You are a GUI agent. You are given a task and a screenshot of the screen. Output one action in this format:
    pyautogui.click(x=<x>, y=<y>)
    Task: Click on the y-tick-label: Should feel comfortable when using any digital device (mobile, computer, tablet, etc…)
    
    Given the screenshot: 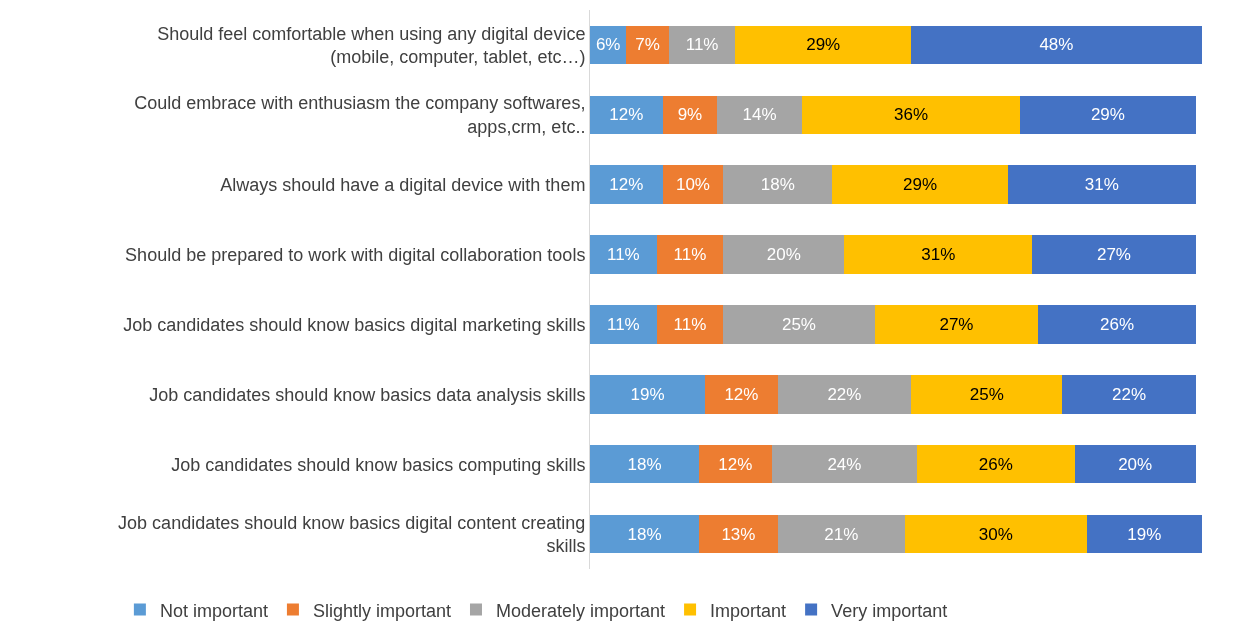 What is the action you would take?
    pyautogui.click(x=371, y=45)
    